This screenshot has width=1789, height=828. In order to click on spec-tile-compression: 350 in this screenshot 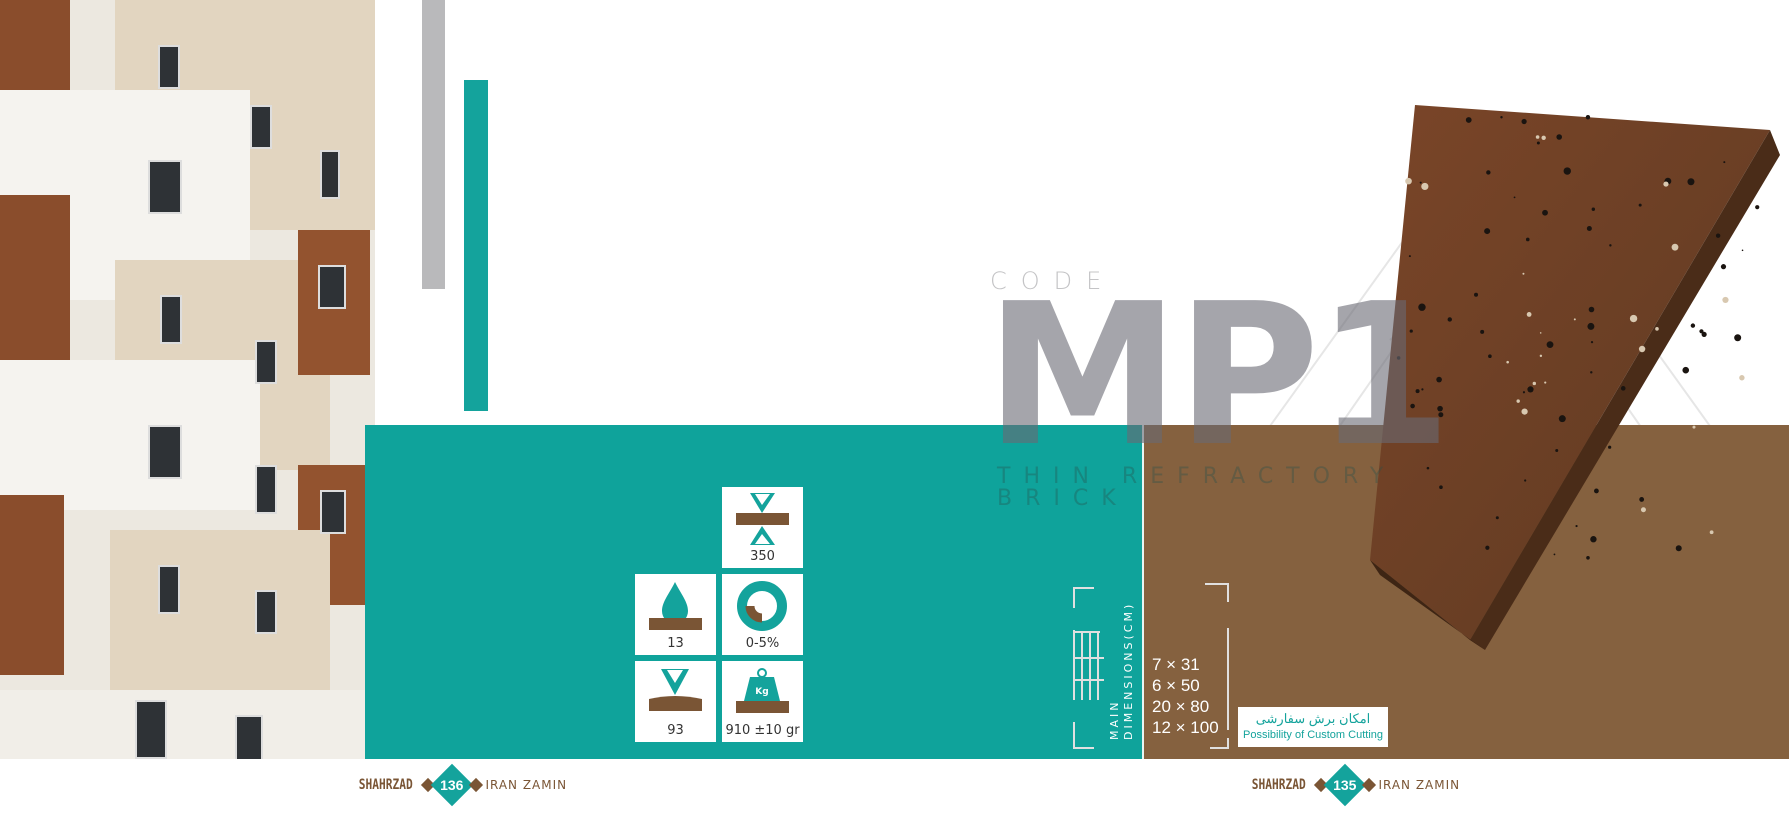, I will do `click(762, 527)`.